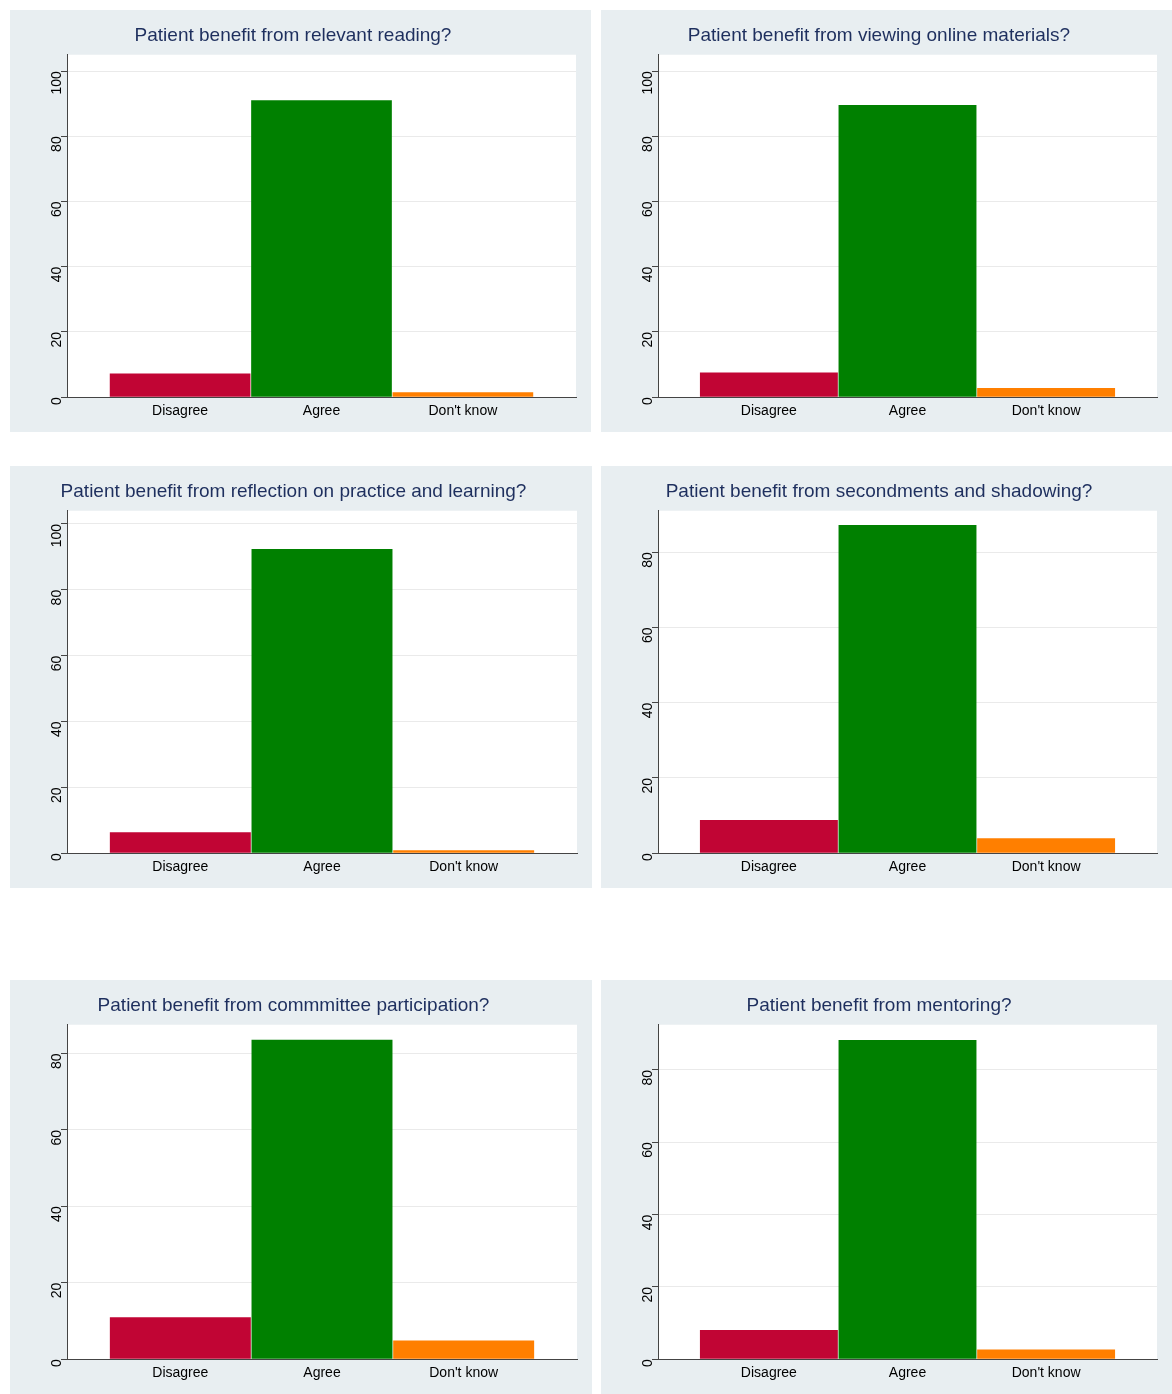  Describe the element at coordinates (879, 490) in the screenshot. I see `chart-title: Patient benefit from secondments and shadowing?` at that location.